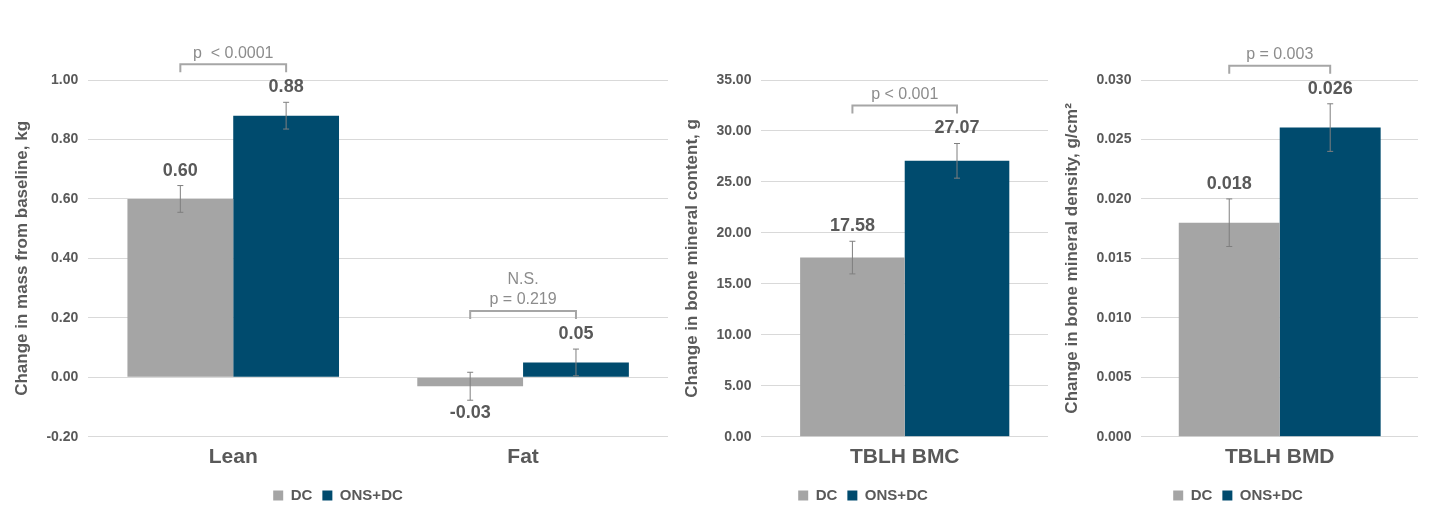  I want to click on x-tick-label: Lean, so click(233, 456).